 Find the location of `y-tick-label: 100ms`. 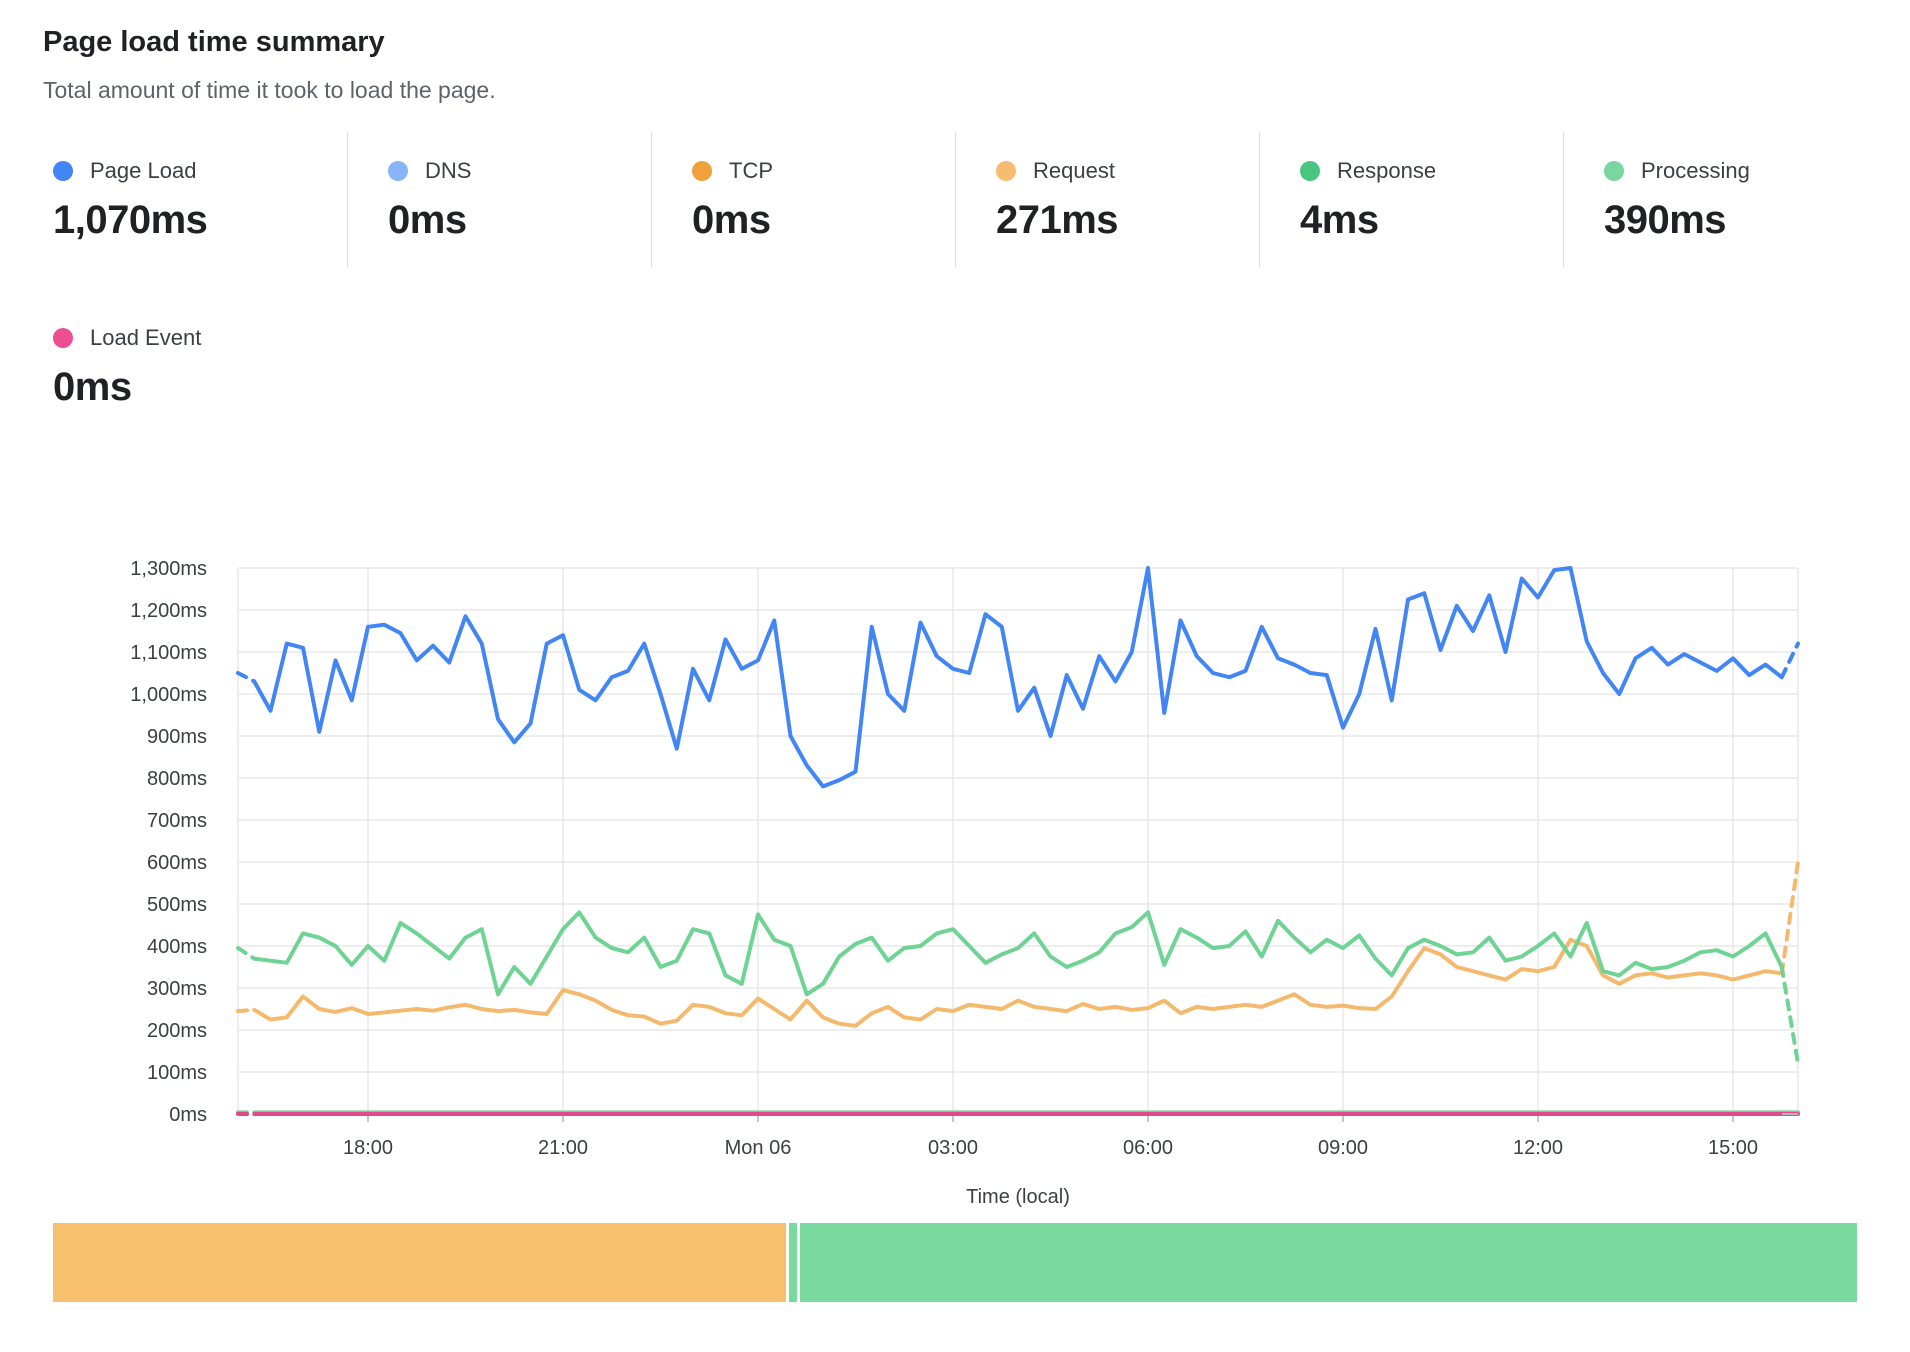

y-tick-label: 100ms is located at coordinates (177, 1073).